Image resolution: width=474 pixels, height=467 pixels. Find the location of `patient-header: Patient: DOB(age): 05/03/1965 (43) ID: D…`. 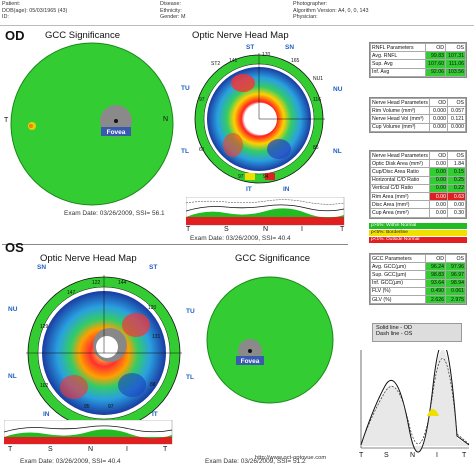

patient-header: Patient: DOB(age): 05/03/1965 (43) ID: D… is located at coordinates (237, 13).